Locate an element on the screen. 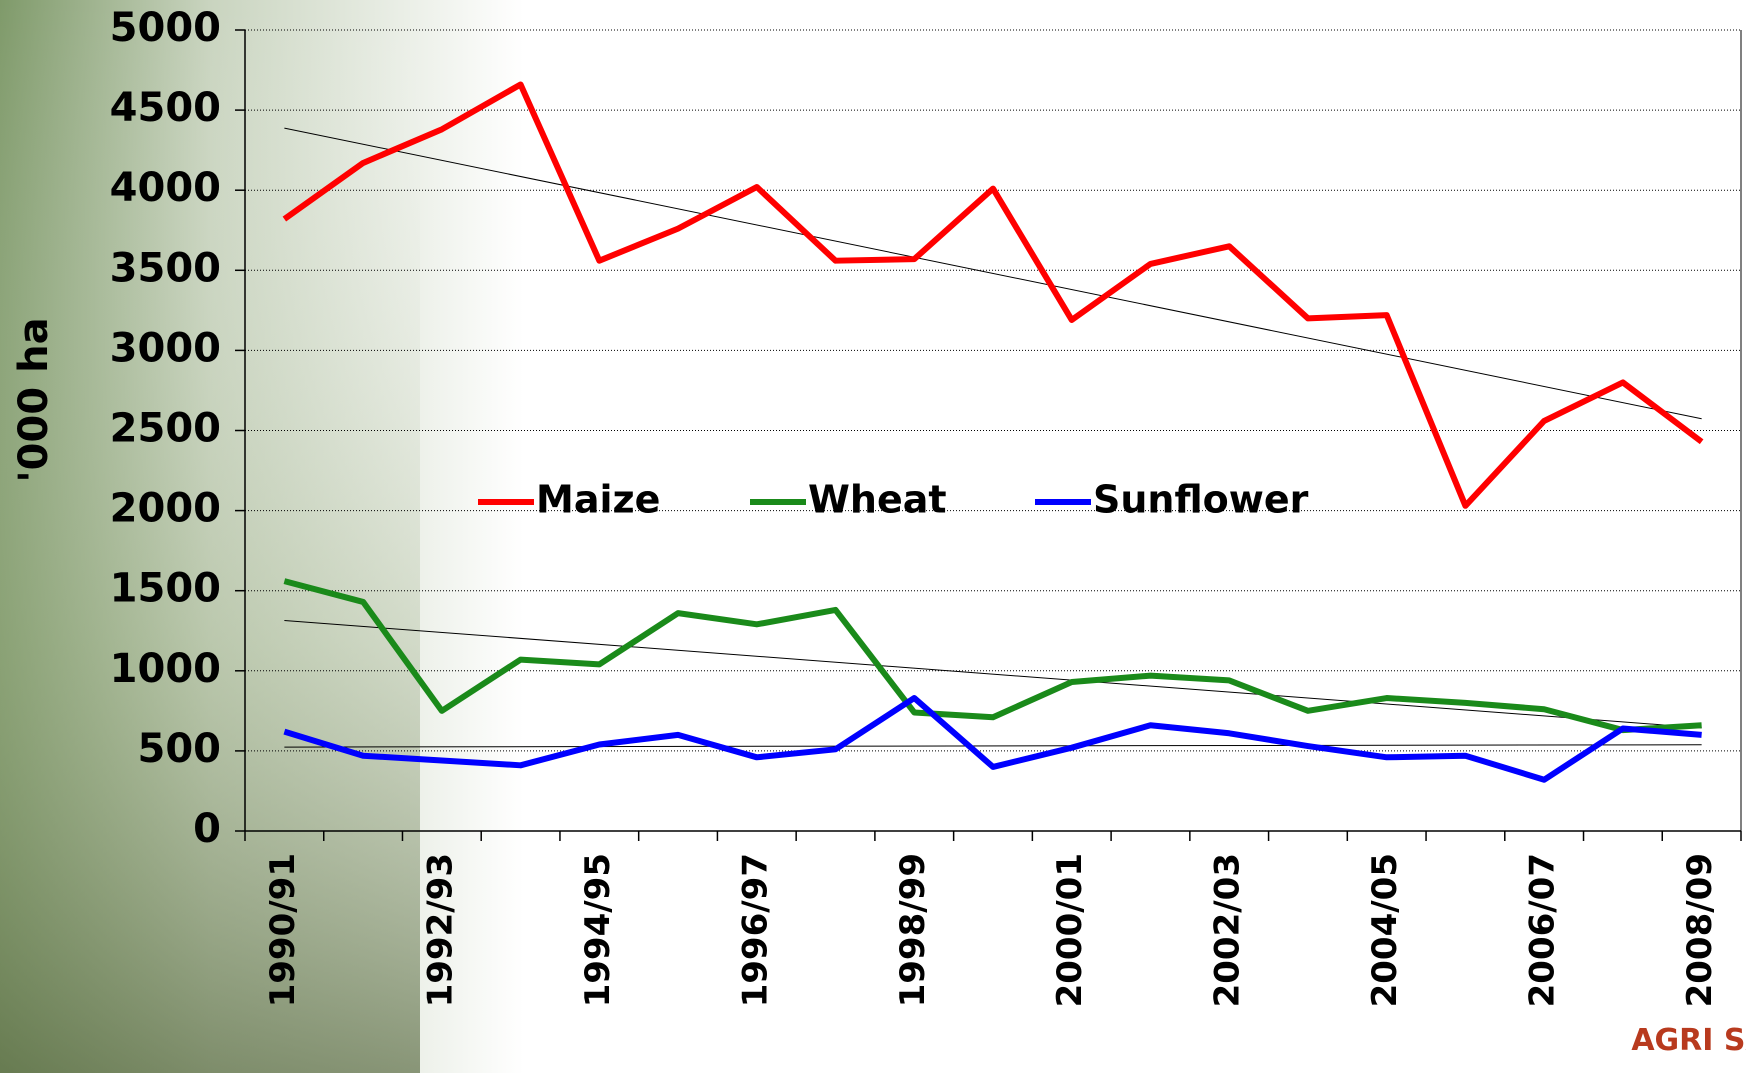 This screenshot has width=1746, height=1073. y-axis-label: '000 ha is located at coordinates (34, 399).